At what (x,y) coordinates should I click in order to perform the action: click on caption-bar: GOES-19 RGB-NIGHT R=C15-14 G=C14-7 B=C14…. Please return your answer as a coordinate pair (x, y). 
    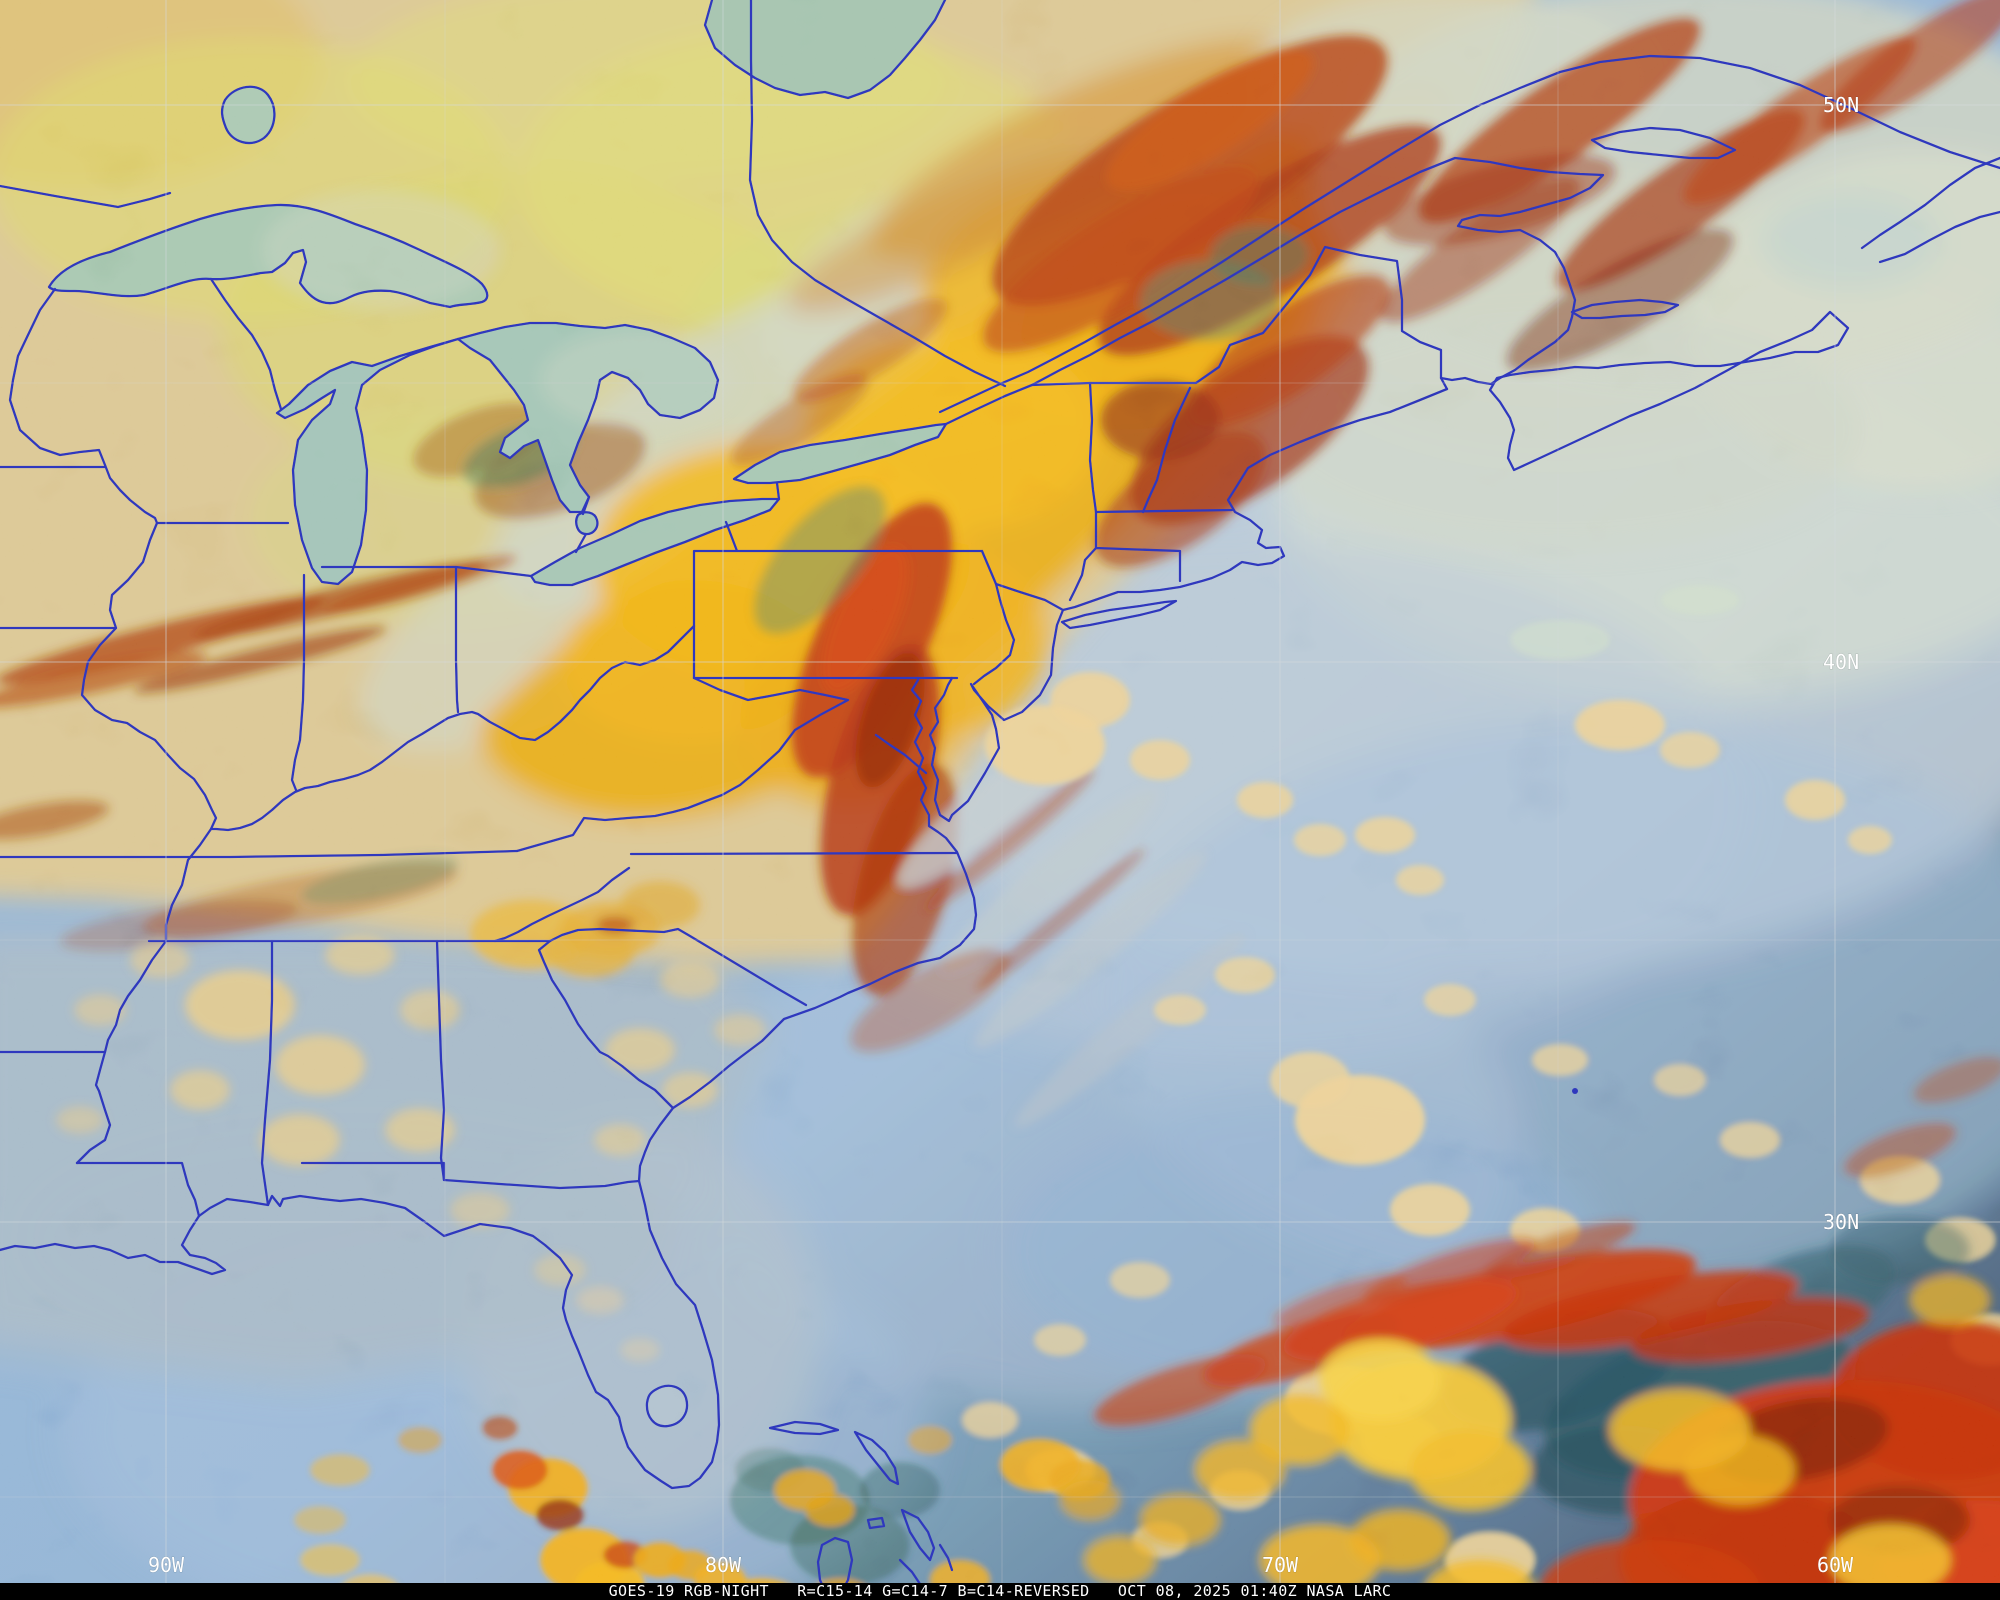
    Looking at the image, I should click on (1000, 1591).